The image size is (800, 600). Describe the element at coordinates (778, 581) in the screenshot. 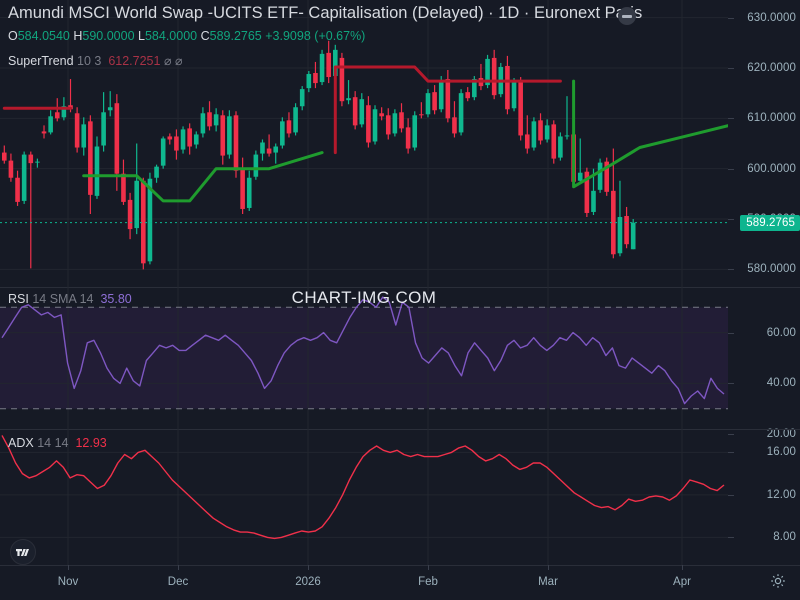

I see `gear-icon` at that location.